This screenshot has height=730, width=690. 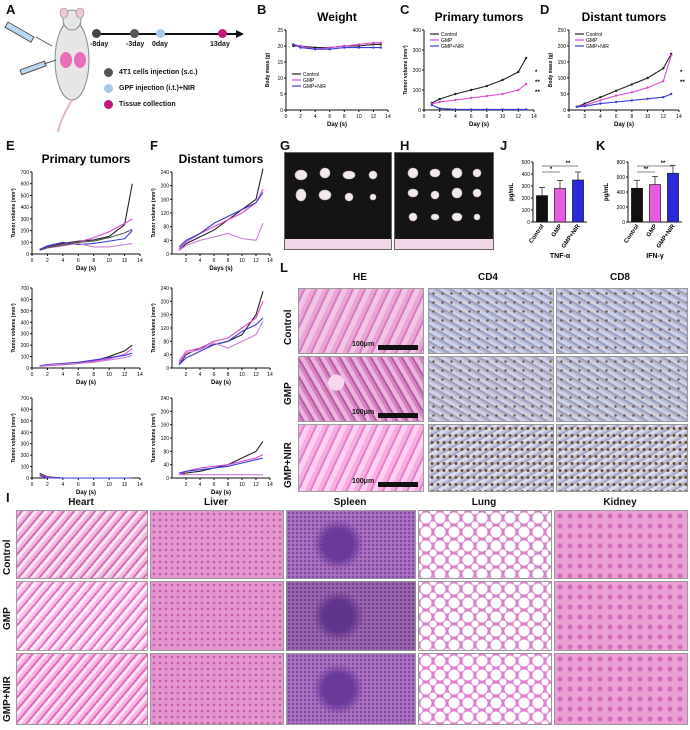 I want to click on row-label: GMP+NIR, so click(x=288, y=465).